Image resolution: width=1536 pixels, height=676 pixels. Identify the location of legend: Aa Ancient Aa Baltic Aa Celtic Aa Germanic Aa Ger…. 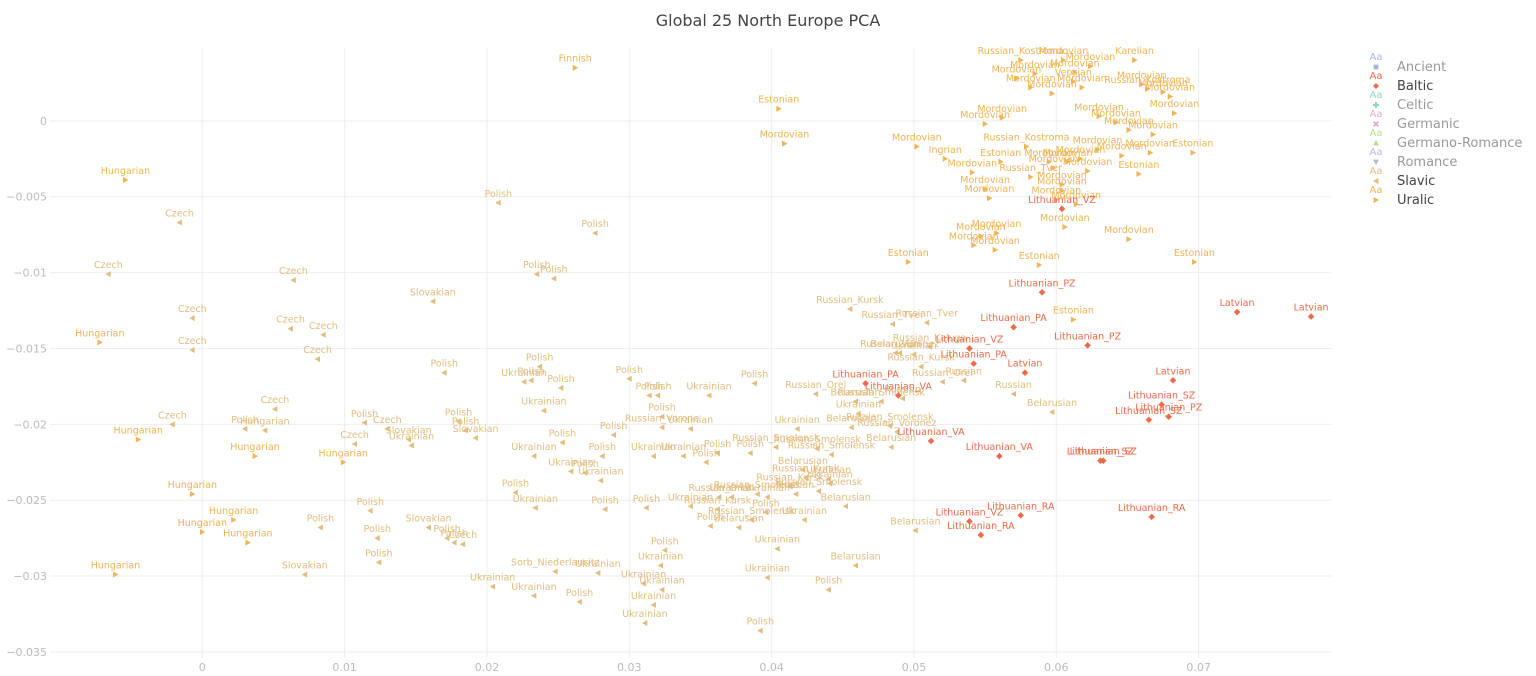
(1446, 130).